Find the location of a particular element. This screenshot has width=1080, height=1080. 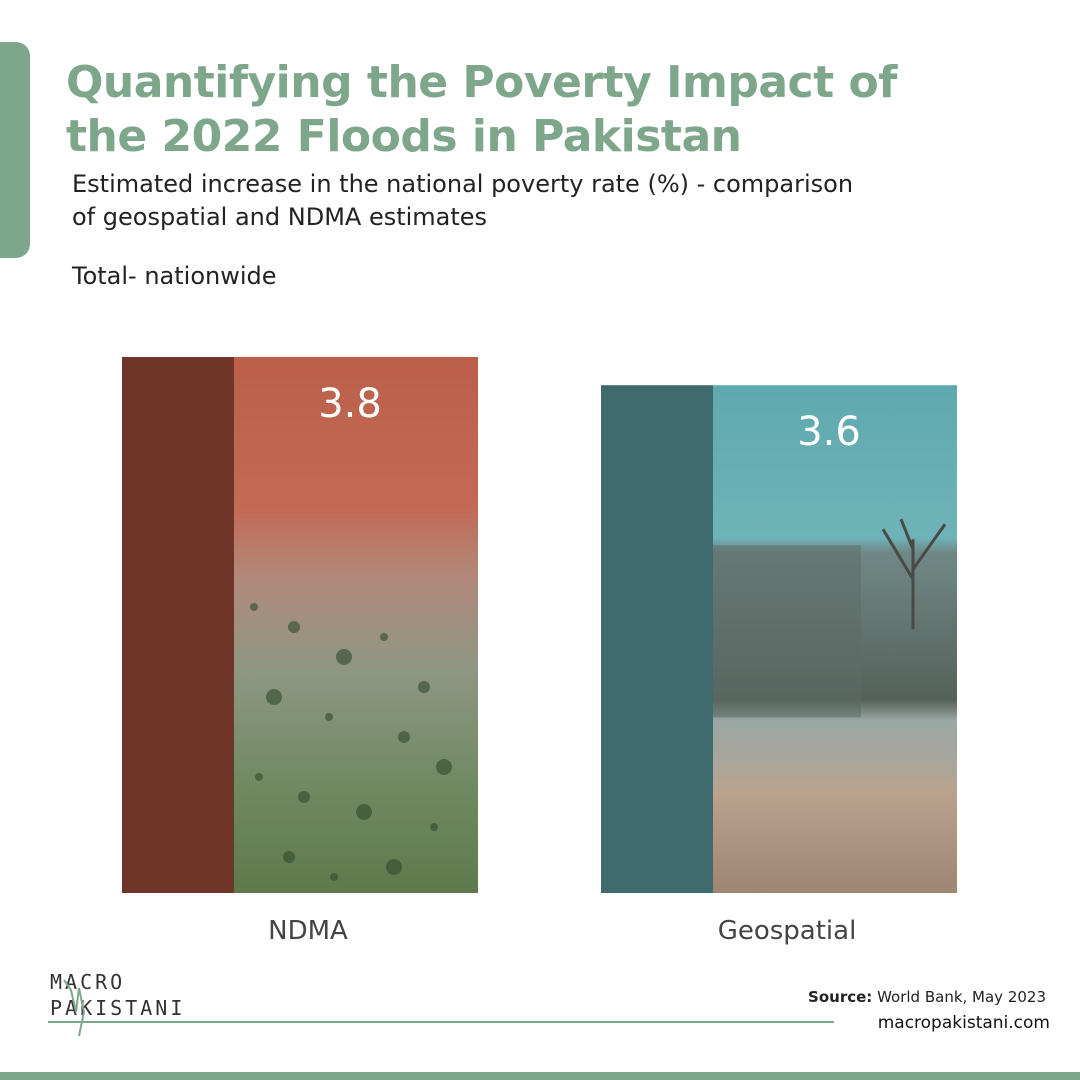

source-text: World Bank, May 2023 is located at coordinates (961, 997).